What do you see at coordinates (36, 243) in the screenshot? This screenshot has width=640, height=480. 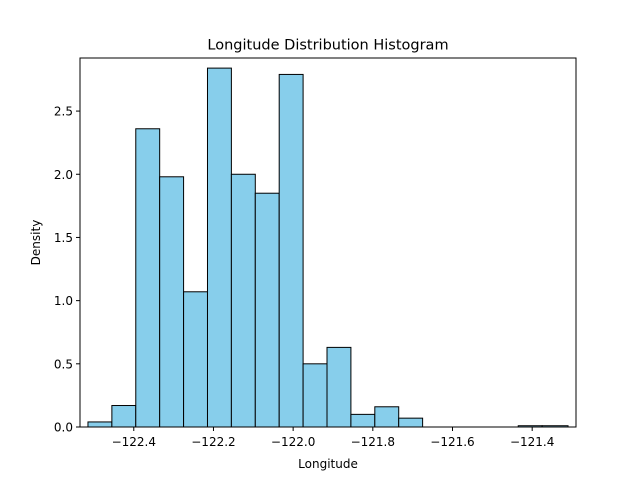 I see `y-axis-label: Density` at bounding box center [36, 243].